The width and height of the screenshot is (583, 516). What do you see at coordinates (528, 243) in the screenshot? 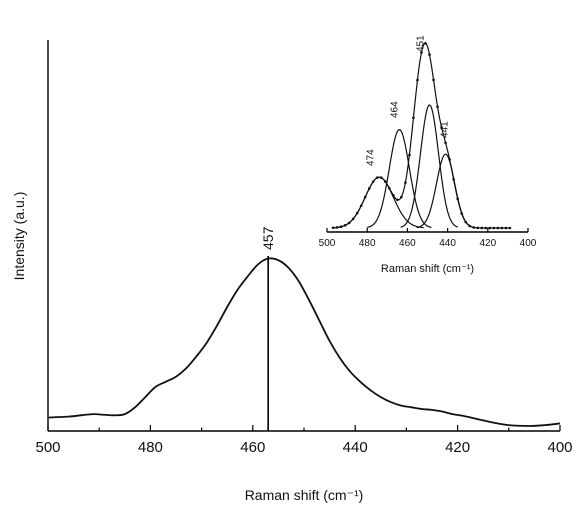
I see `inset-x-tick-label: 400` at bounding box center [528, 243].